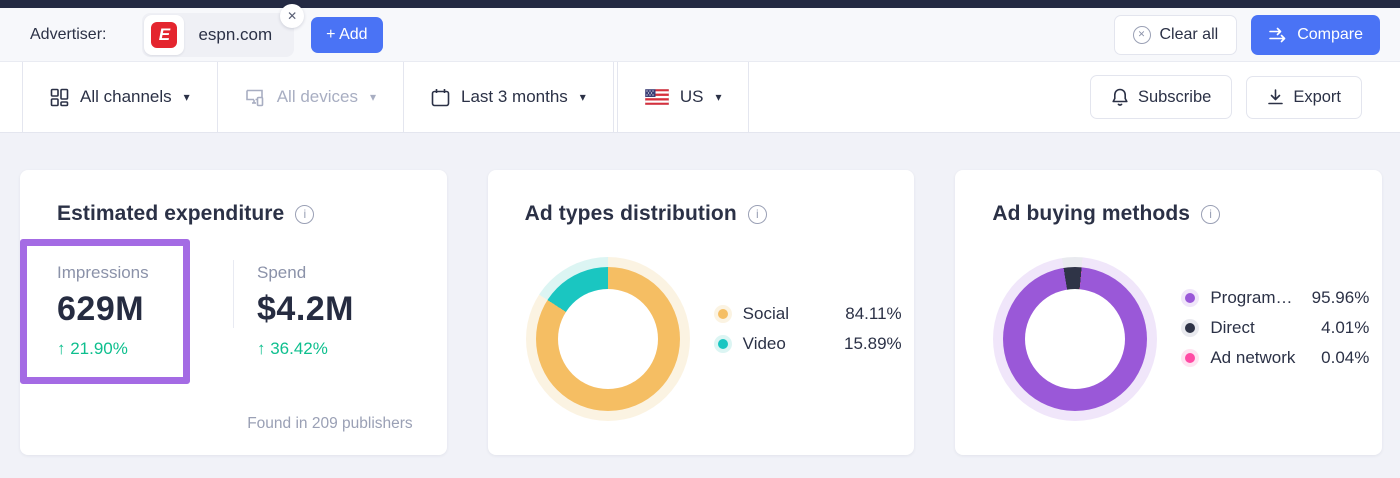 This screenshot has height=478, width=1400. I want to click on ad-types-legend: Social 84.11% Video 15.89%, so click(809, 329).